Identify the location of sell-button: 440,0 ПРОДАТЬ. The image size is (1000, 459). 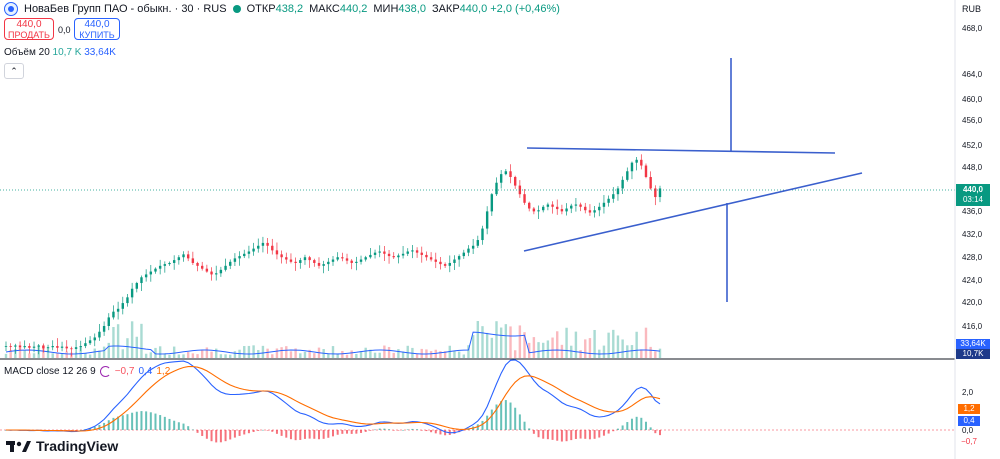
(29, 29).